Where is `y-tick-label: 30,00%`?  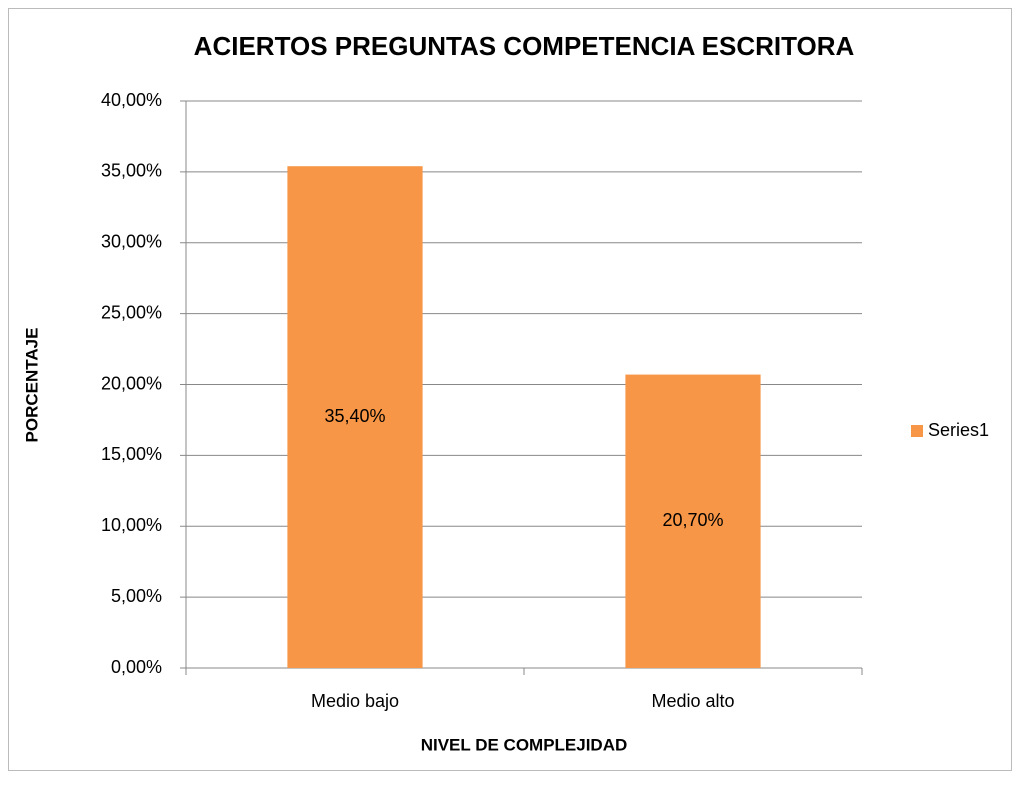 y-tick-label: 30,00% is located at coordinates (131, 242).